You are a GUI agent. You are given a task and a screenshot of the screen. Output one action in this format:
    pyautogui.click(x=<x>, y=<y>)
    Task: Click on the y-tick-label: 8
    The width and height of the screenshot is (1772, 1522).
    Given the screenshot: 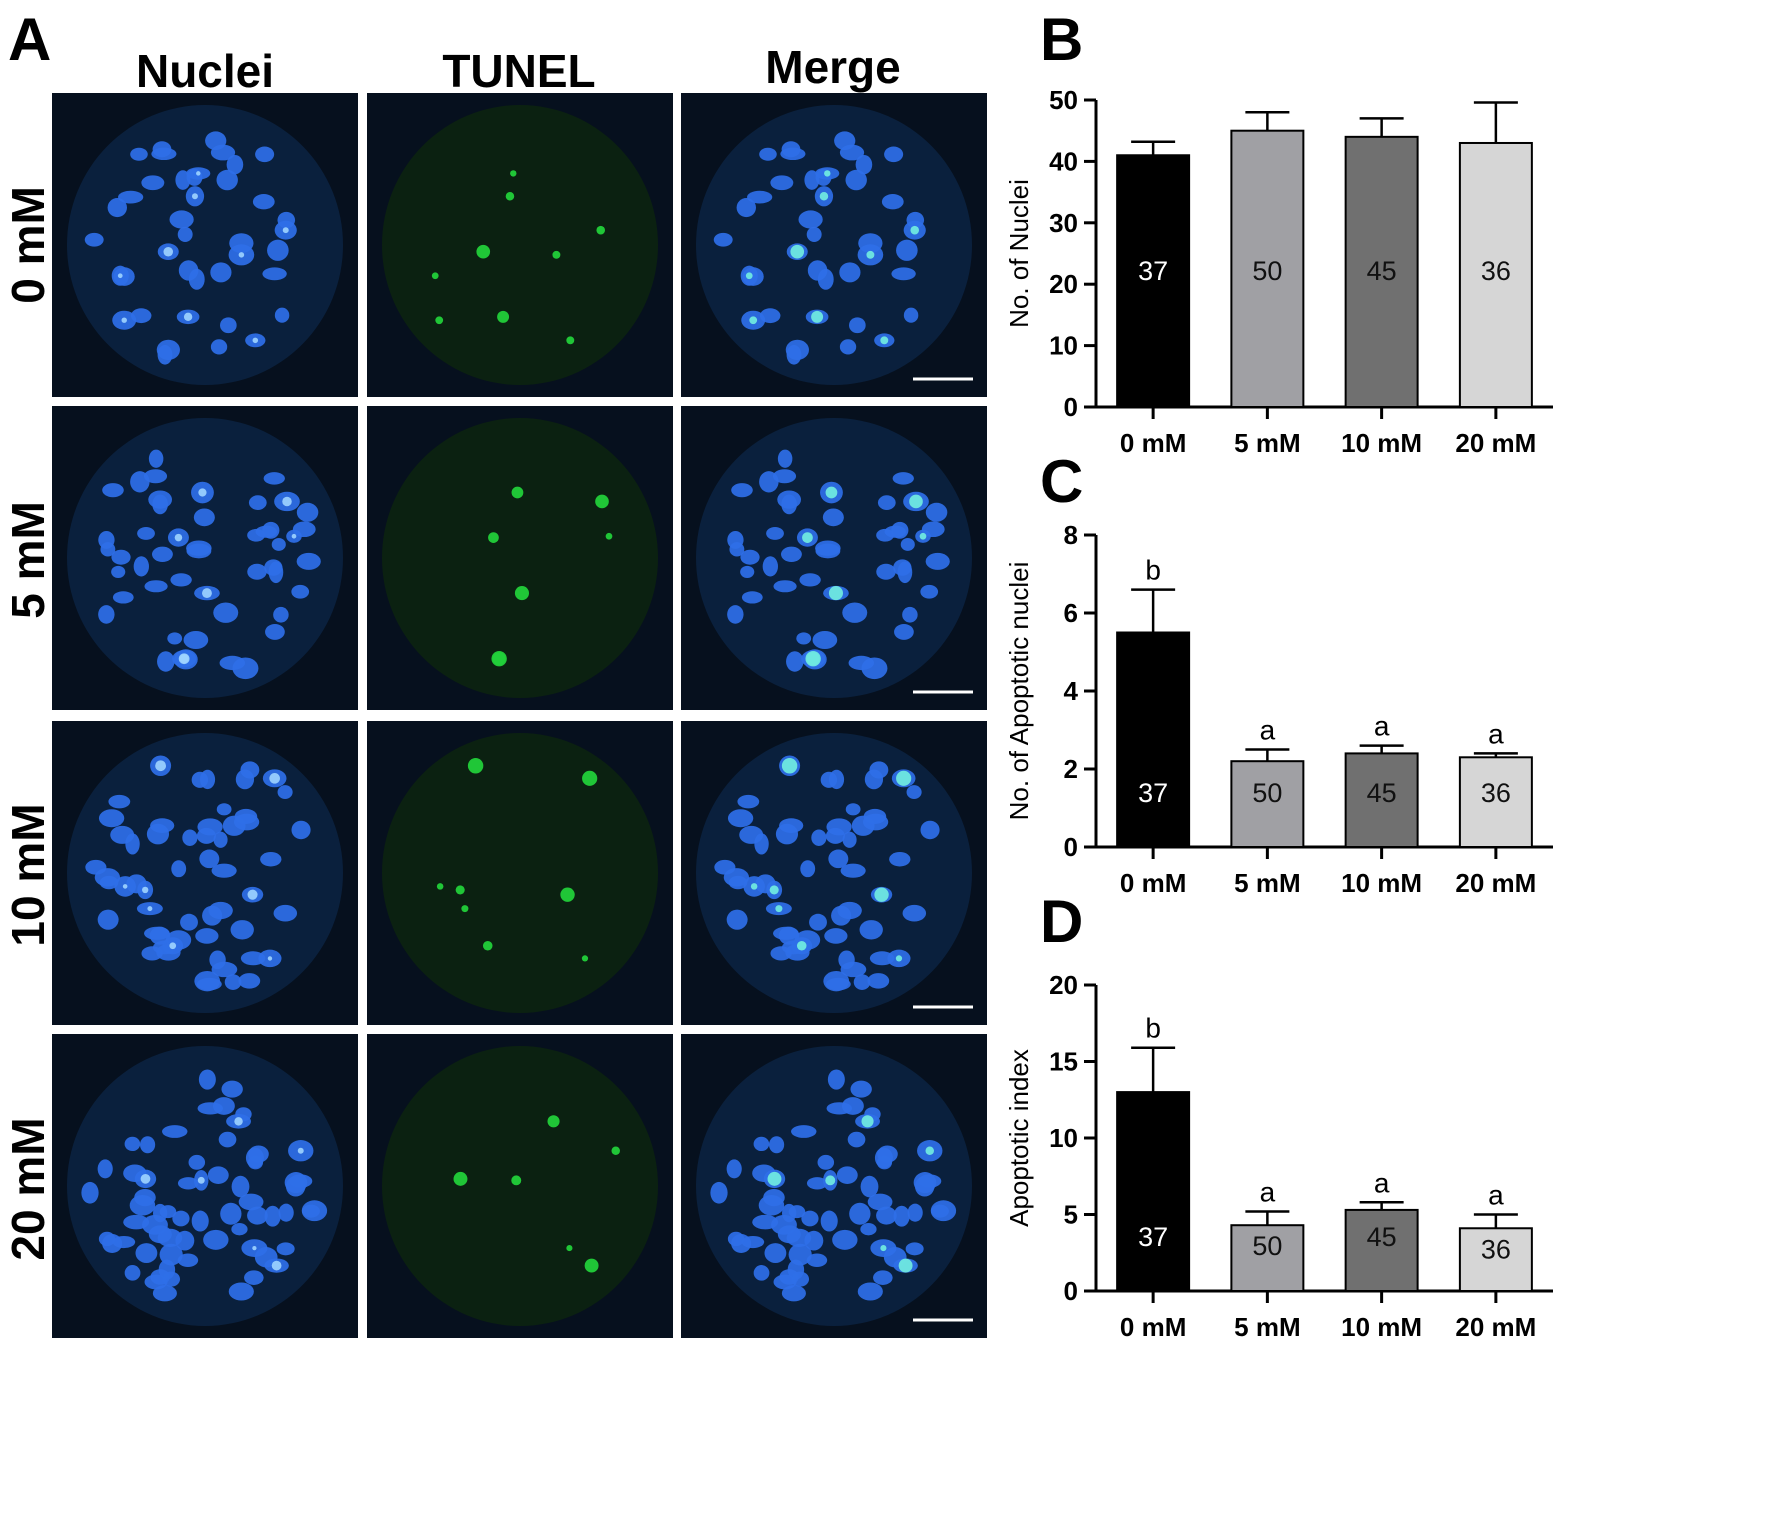 What is the action you would take?
    pyautogui.click(x=1071, y=535)
    